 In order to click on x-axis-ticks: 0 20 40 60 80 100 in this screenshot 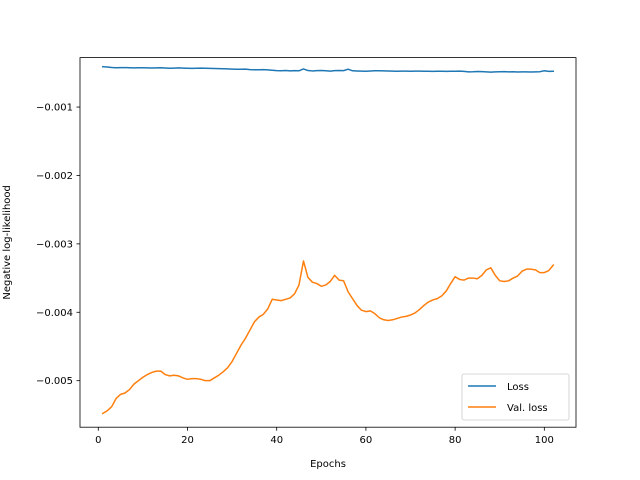, I will do `click(324, 436)`.